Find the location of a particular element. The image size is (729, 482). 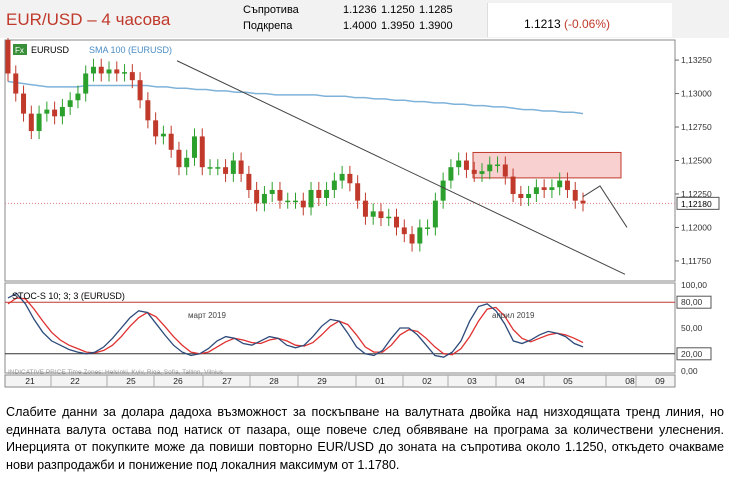

x-tick-label: 26 is located at coordinates (178, 381).